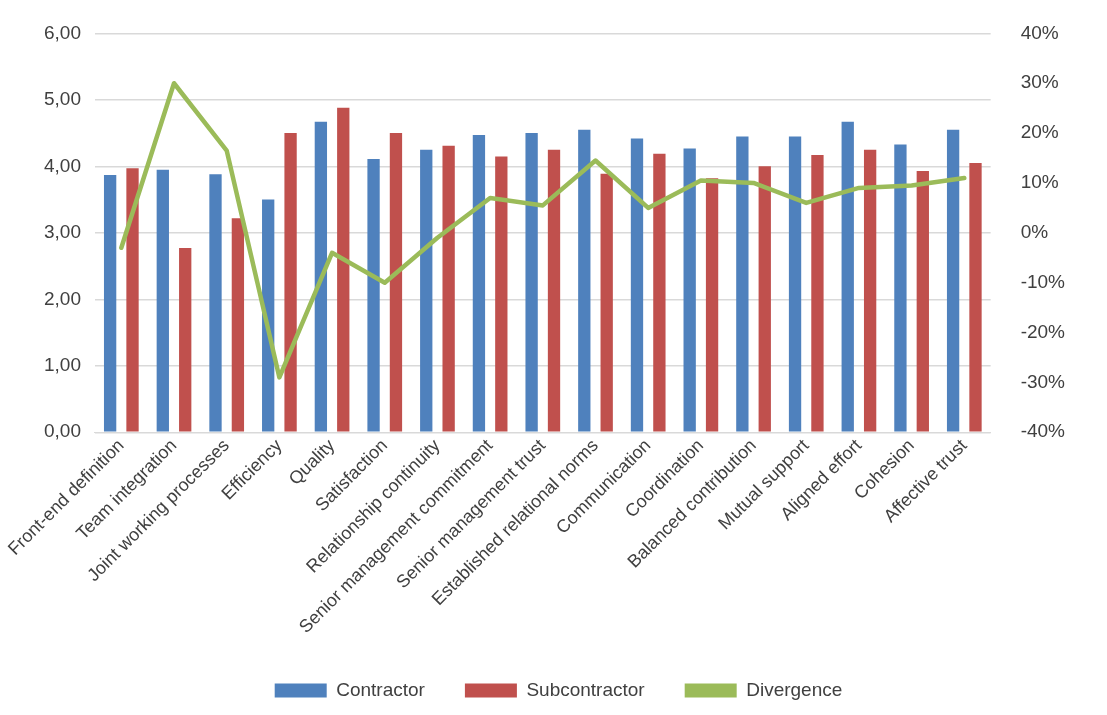  What do you see at coordinates (62, 365) in the screenshot?
I see `y-tick-label: 1,00` at bounding box center [62, 365].